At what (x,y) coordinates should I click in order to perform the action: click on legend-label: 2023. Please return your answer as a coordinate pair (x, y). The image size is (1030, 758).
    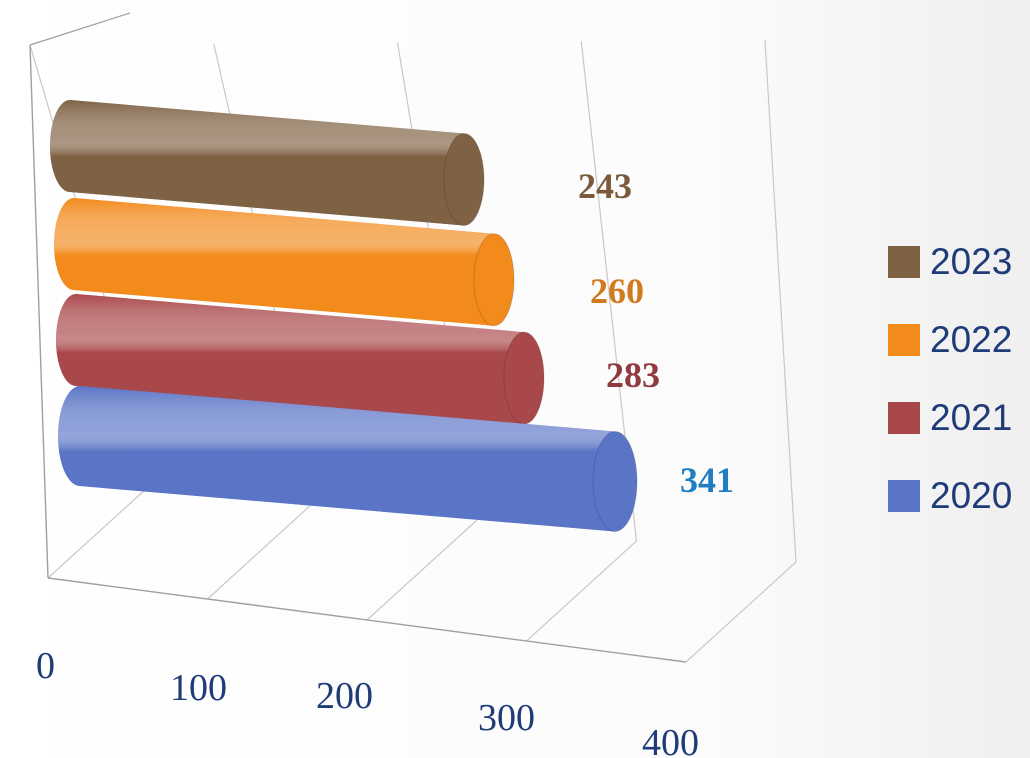
    Looking at the image, I should click on (971, 261).